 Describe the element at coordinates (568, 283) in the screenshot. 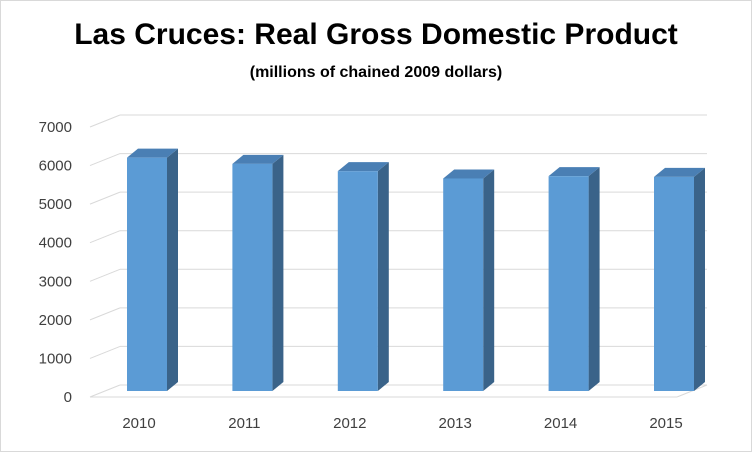

I see `bar-front-2014` at that location.